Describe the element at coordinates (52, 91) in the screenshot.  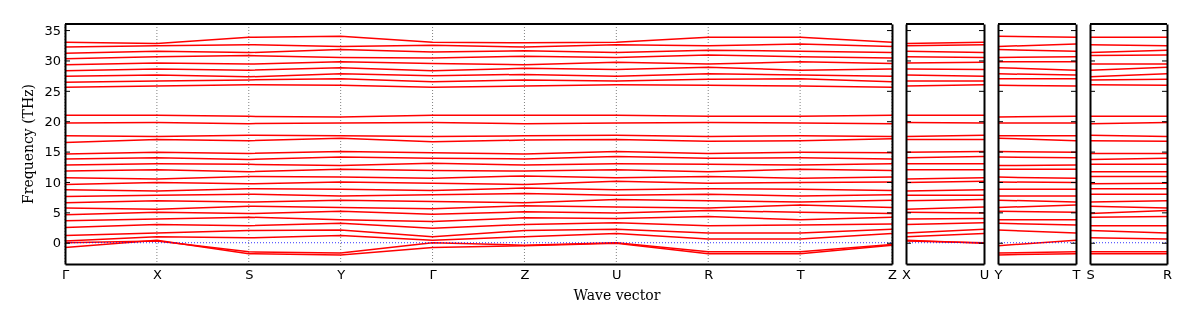
I see `y-tick-label: 25` at that location.